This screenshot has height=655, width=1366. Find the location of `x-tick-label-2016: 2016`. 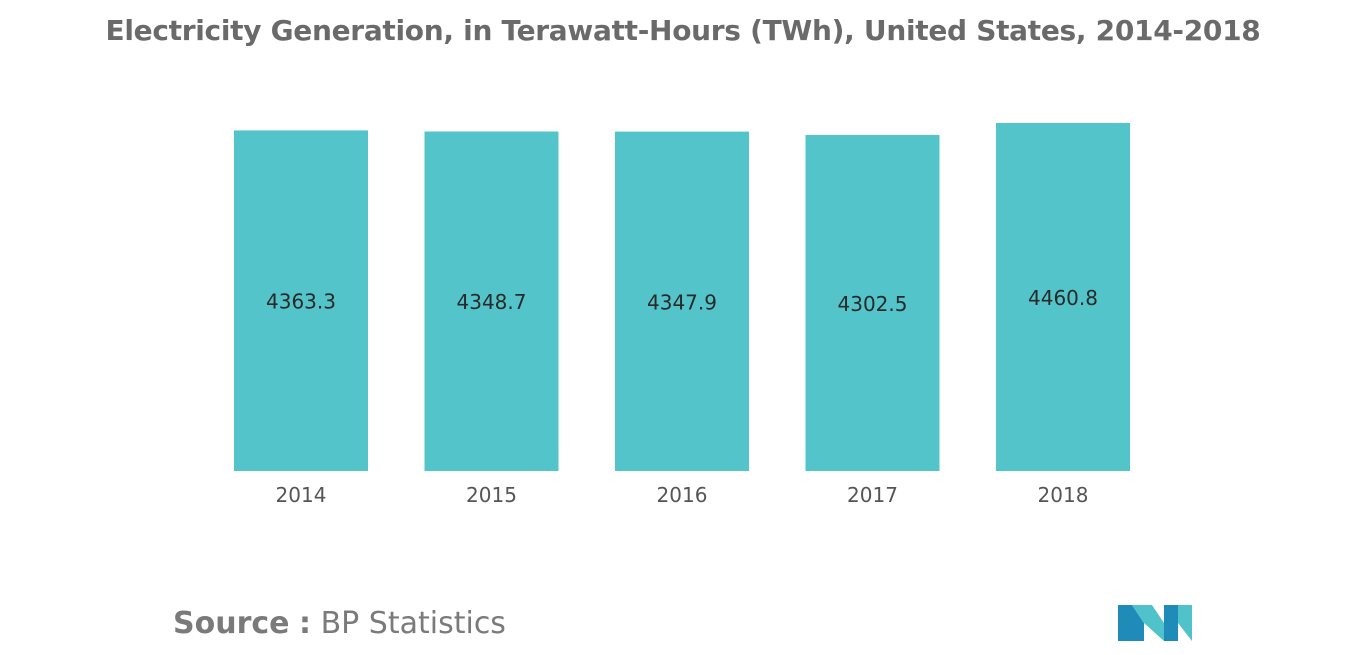

x-tick-label-2016: 2016 is located at coordinates (682, 495).